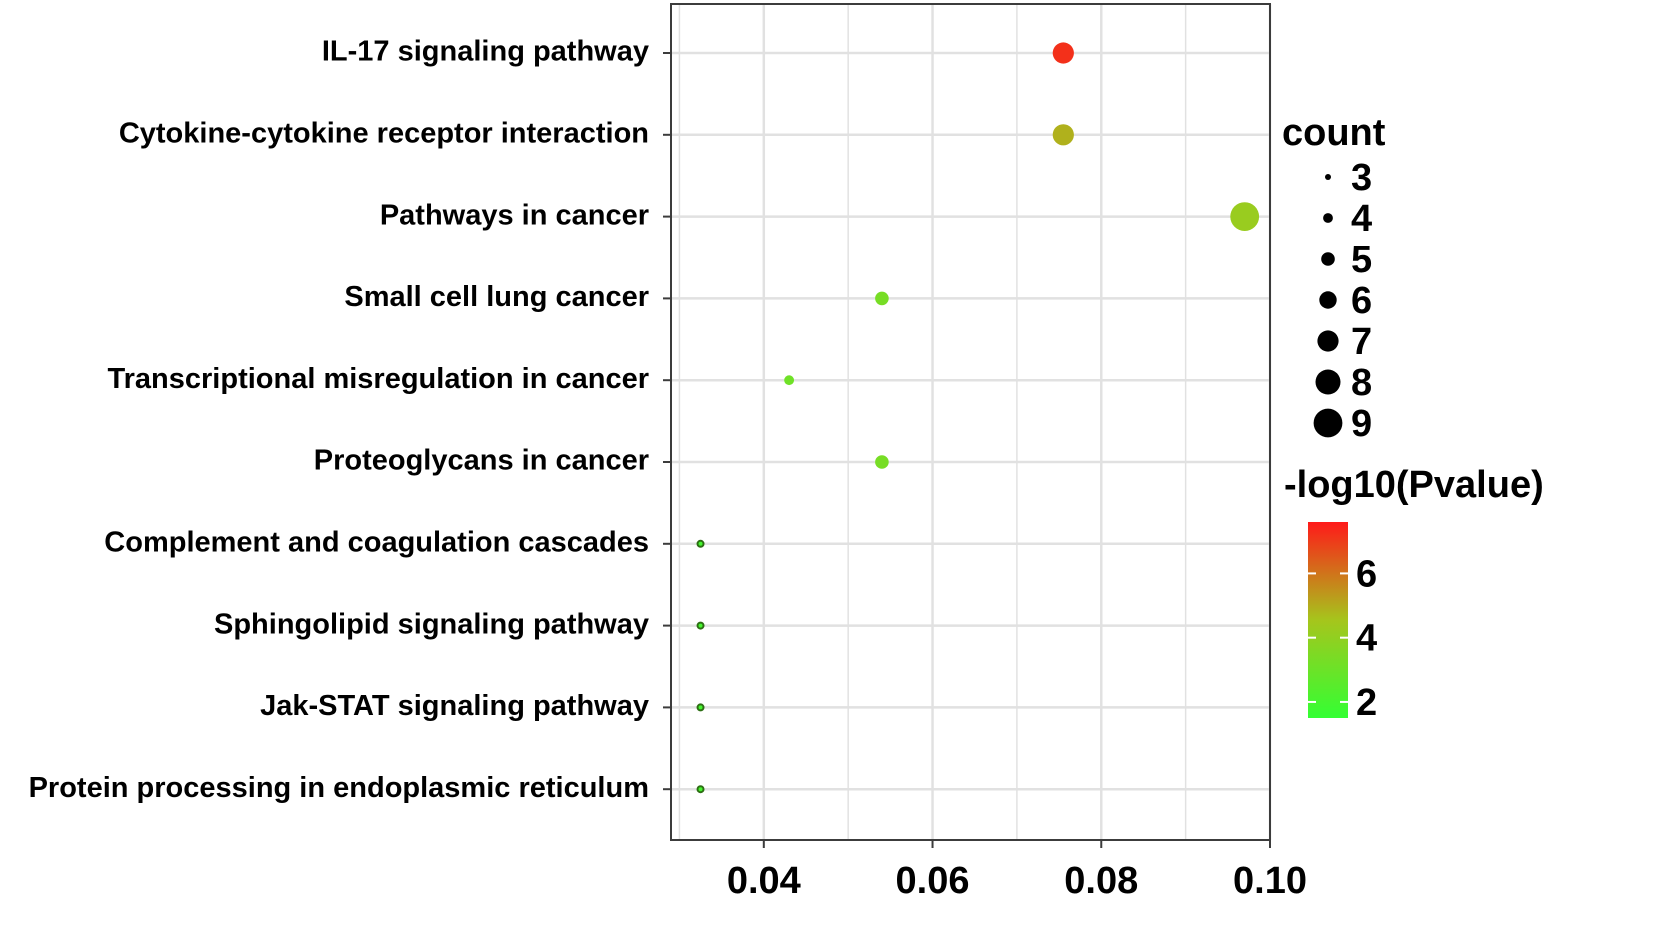 This screenshot has height=947, width=1655. Describe the element at coordinates (1017, 871) in the screenshot. I see `x-axis: 0.04 0.06 0.08 0.10` at that location.